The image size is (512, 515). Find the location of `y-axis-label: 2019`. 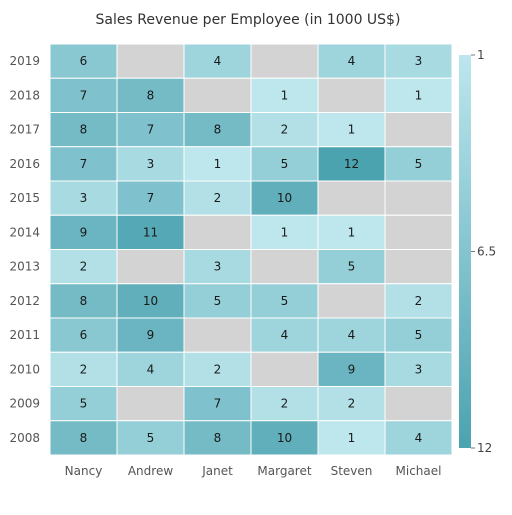

y-axis-label: 2019 is located at coordinates (24, 61).